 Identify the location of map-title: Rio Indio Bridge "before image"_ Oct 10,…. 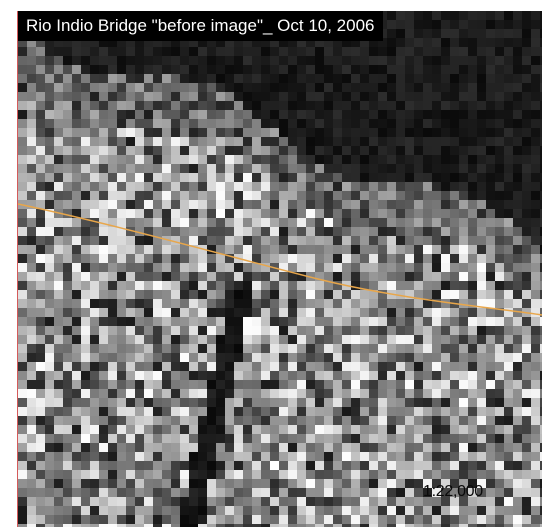
(200, 26).